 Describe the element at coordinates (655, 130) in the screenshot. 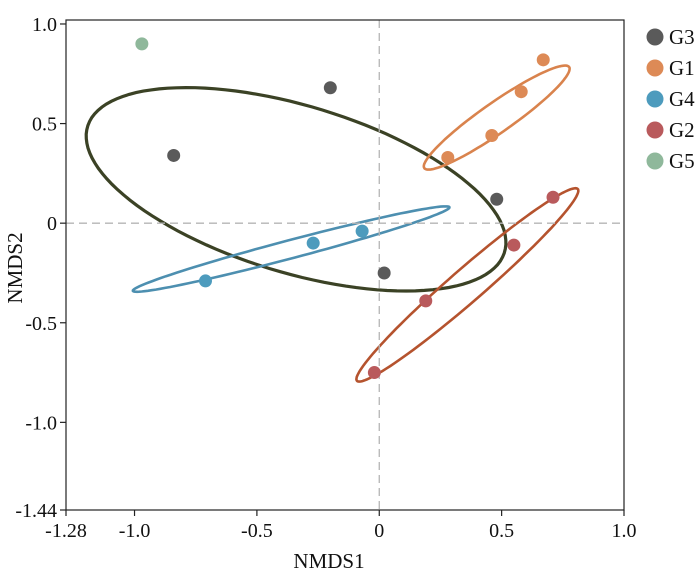

I see `legend-marker-g2` at that location.